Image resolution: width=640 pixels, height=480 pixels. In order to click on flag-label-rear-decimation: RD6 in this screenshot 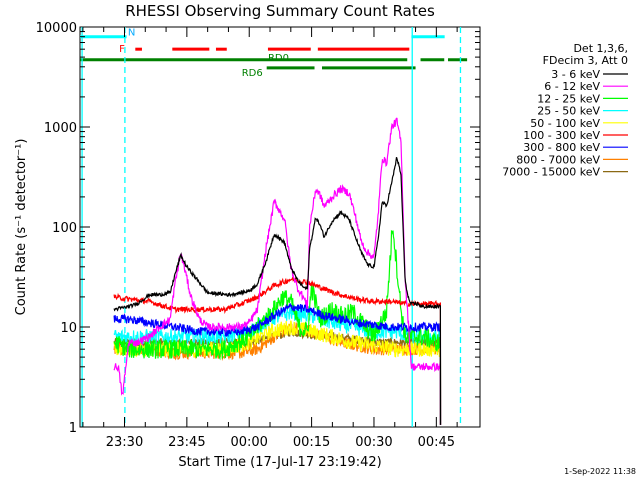, I will do `click(252, 73)`.